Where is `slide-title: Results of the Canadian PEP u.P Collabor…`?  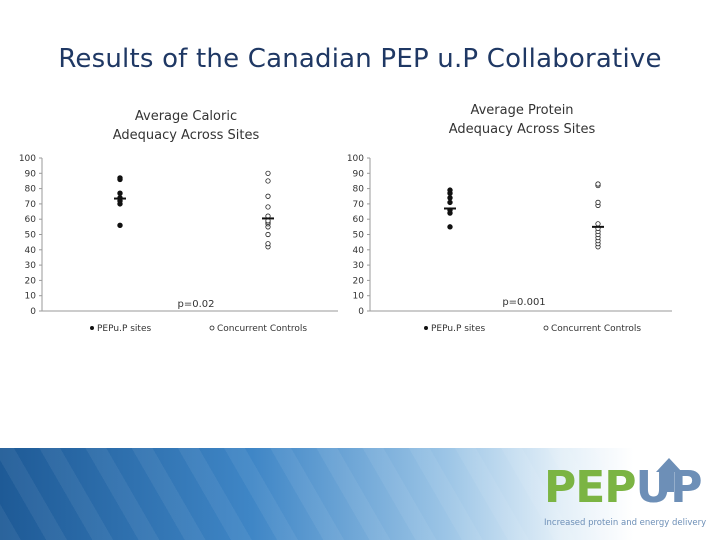
slide-title: Results of the Canadian PEP u.P Collabor… is located at coordinates (360, 59).